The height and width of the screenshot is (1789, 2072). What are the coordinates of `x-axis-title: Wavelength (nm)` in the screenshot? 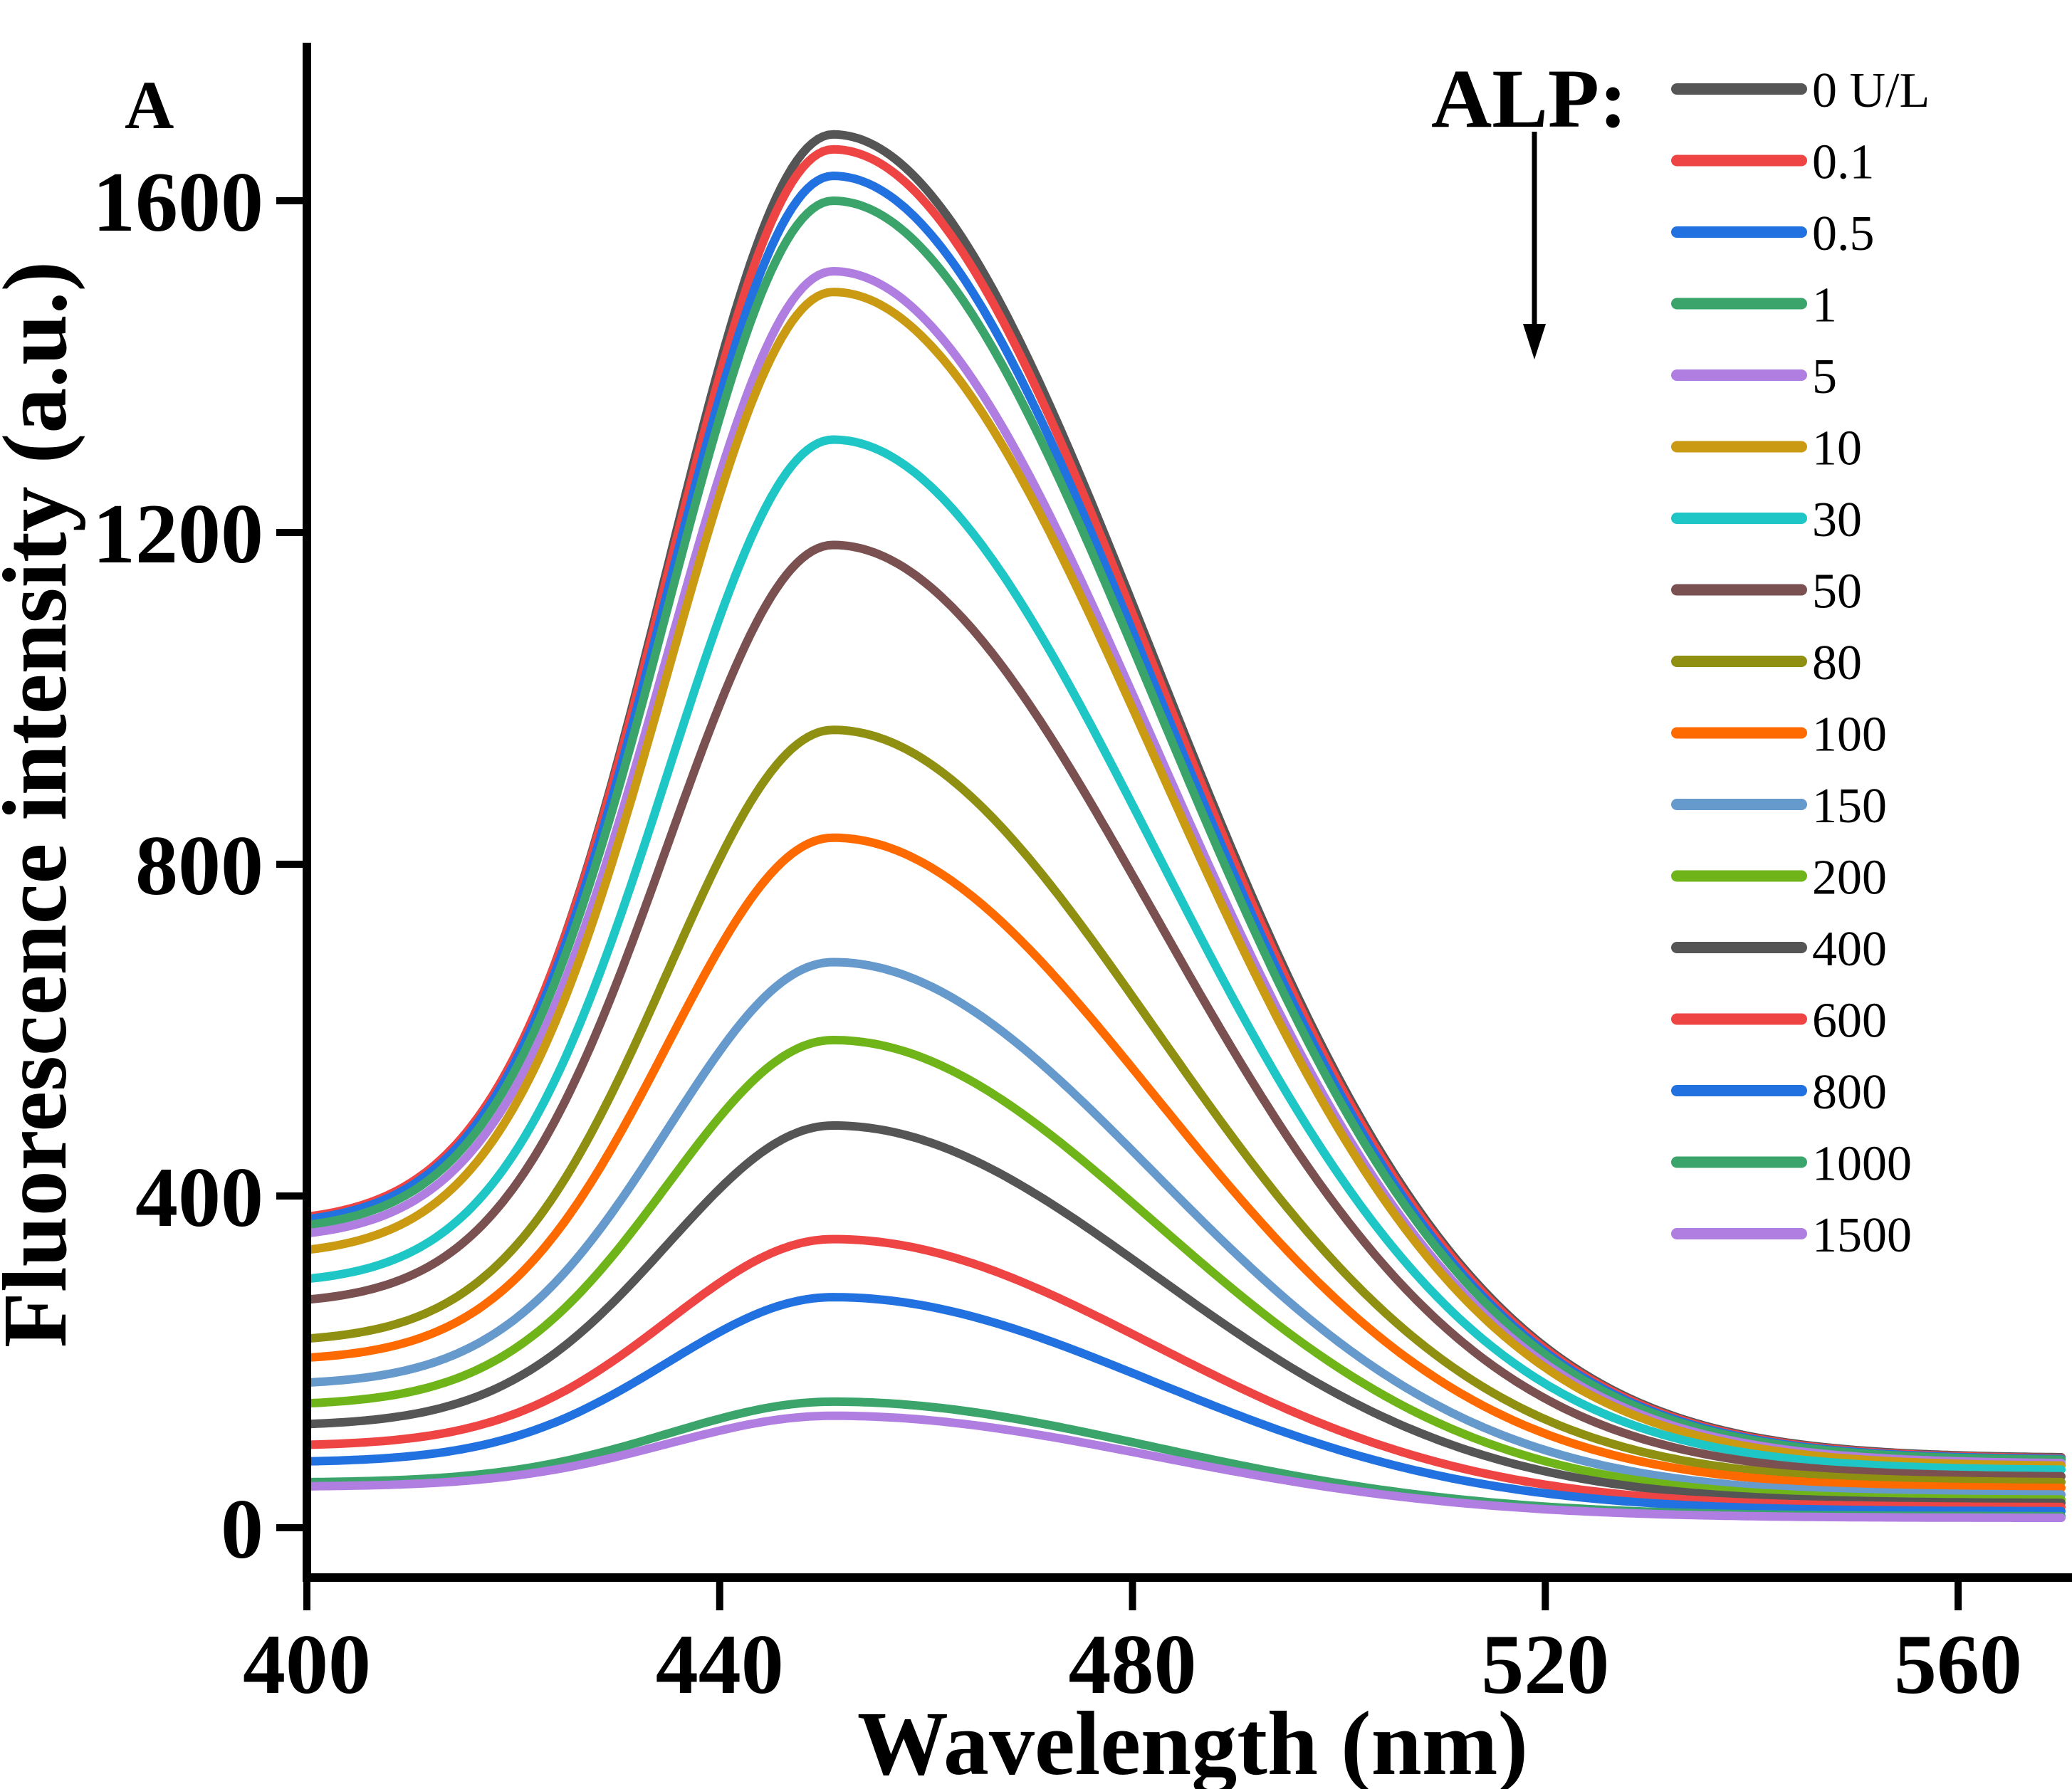 It's located at (1192, 1741).